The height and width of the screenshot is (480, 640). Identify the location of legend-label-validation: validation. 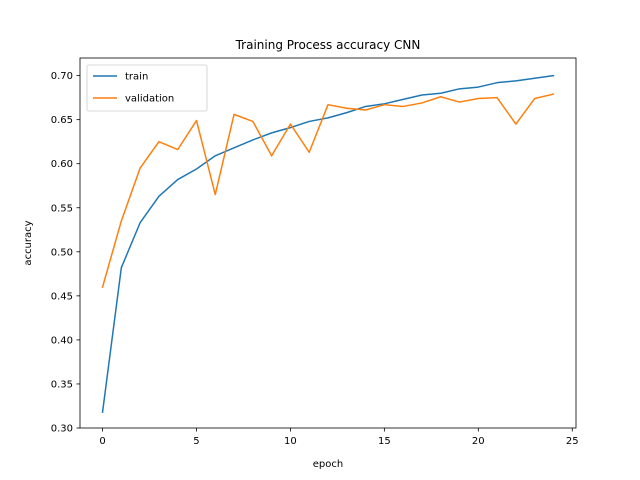
(149, 99).